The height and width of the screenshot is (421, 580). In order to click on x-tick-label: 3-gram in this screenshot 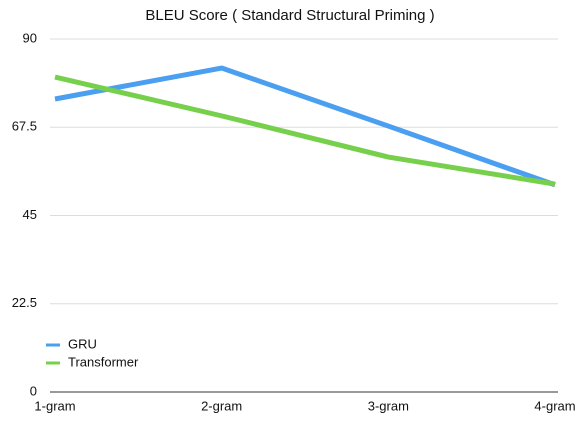, I will do `click(388, 405)`.